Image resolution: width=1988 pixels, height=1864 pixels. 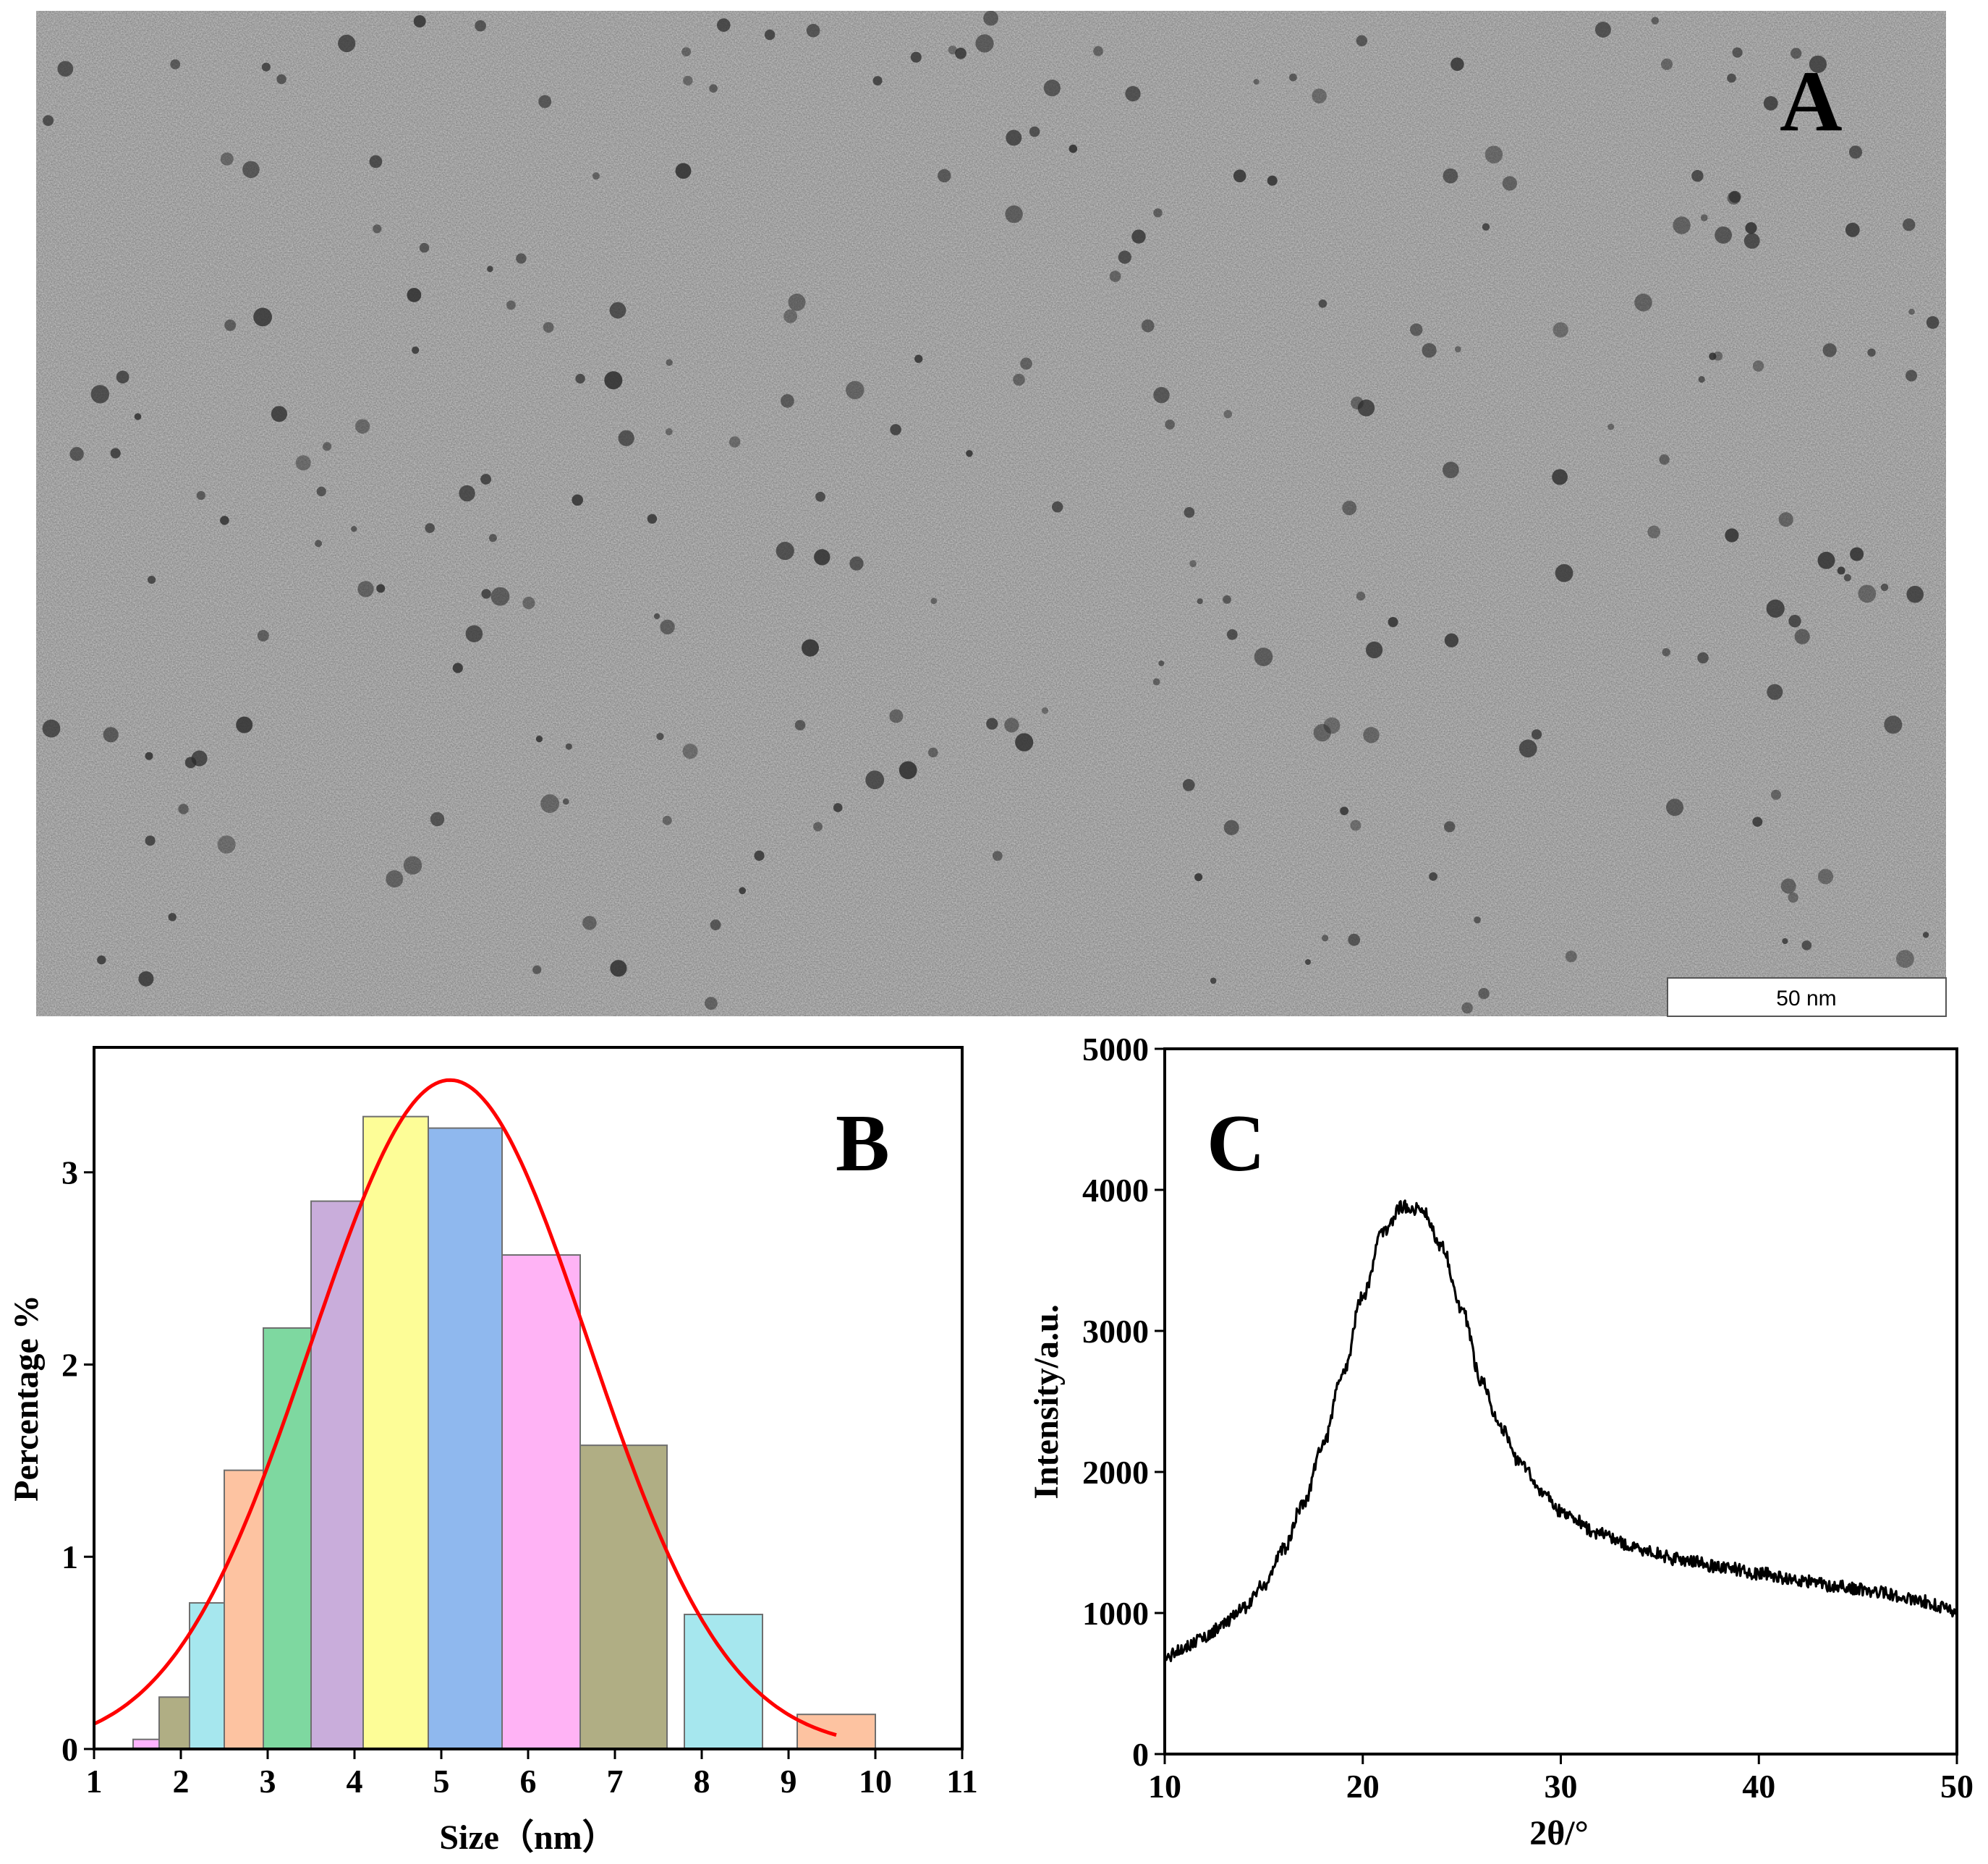 I want to click on x-tick-label: 1, so click(x=94, y=1781).